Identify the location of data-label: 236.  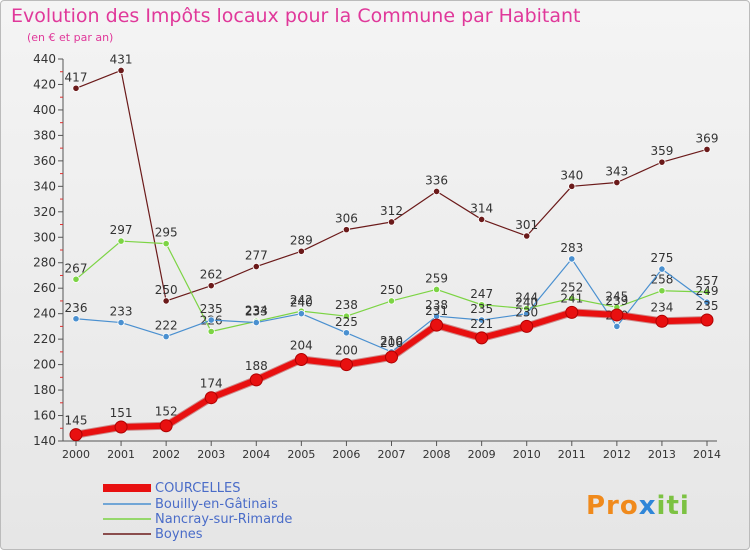
(76, 308).